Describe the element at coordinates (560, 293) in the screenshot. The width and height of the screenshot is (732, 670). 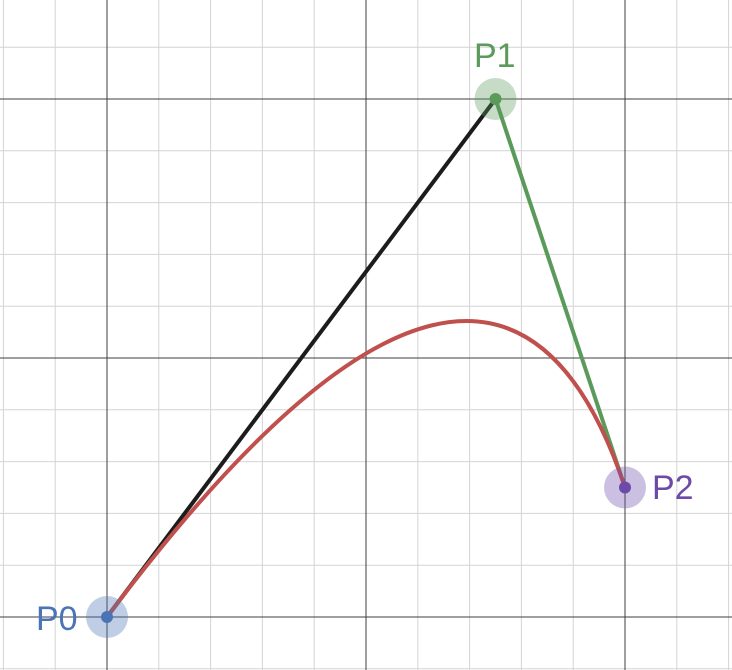
I see `segment-p1-p2` at that location.